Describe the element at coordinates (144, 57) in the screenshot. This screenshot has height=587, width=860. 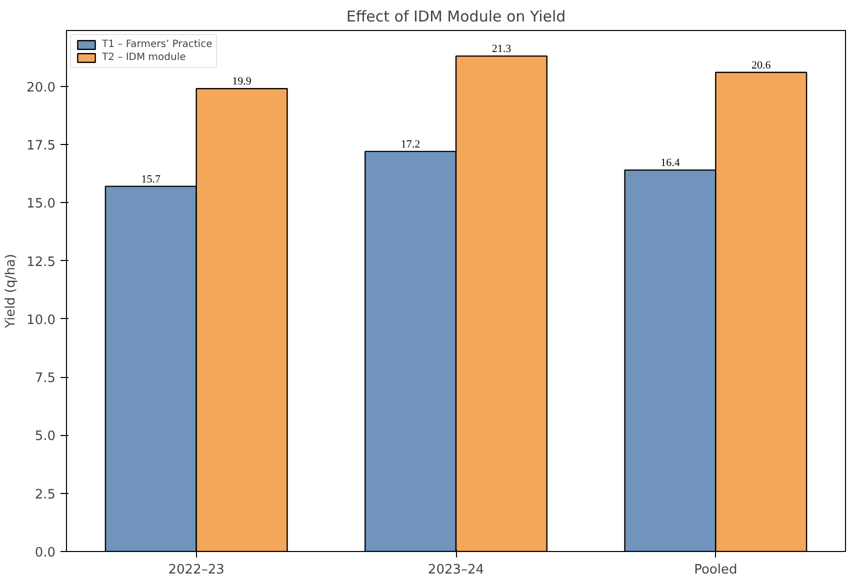
I see `legend-label: T2 – IDM module` at that location.